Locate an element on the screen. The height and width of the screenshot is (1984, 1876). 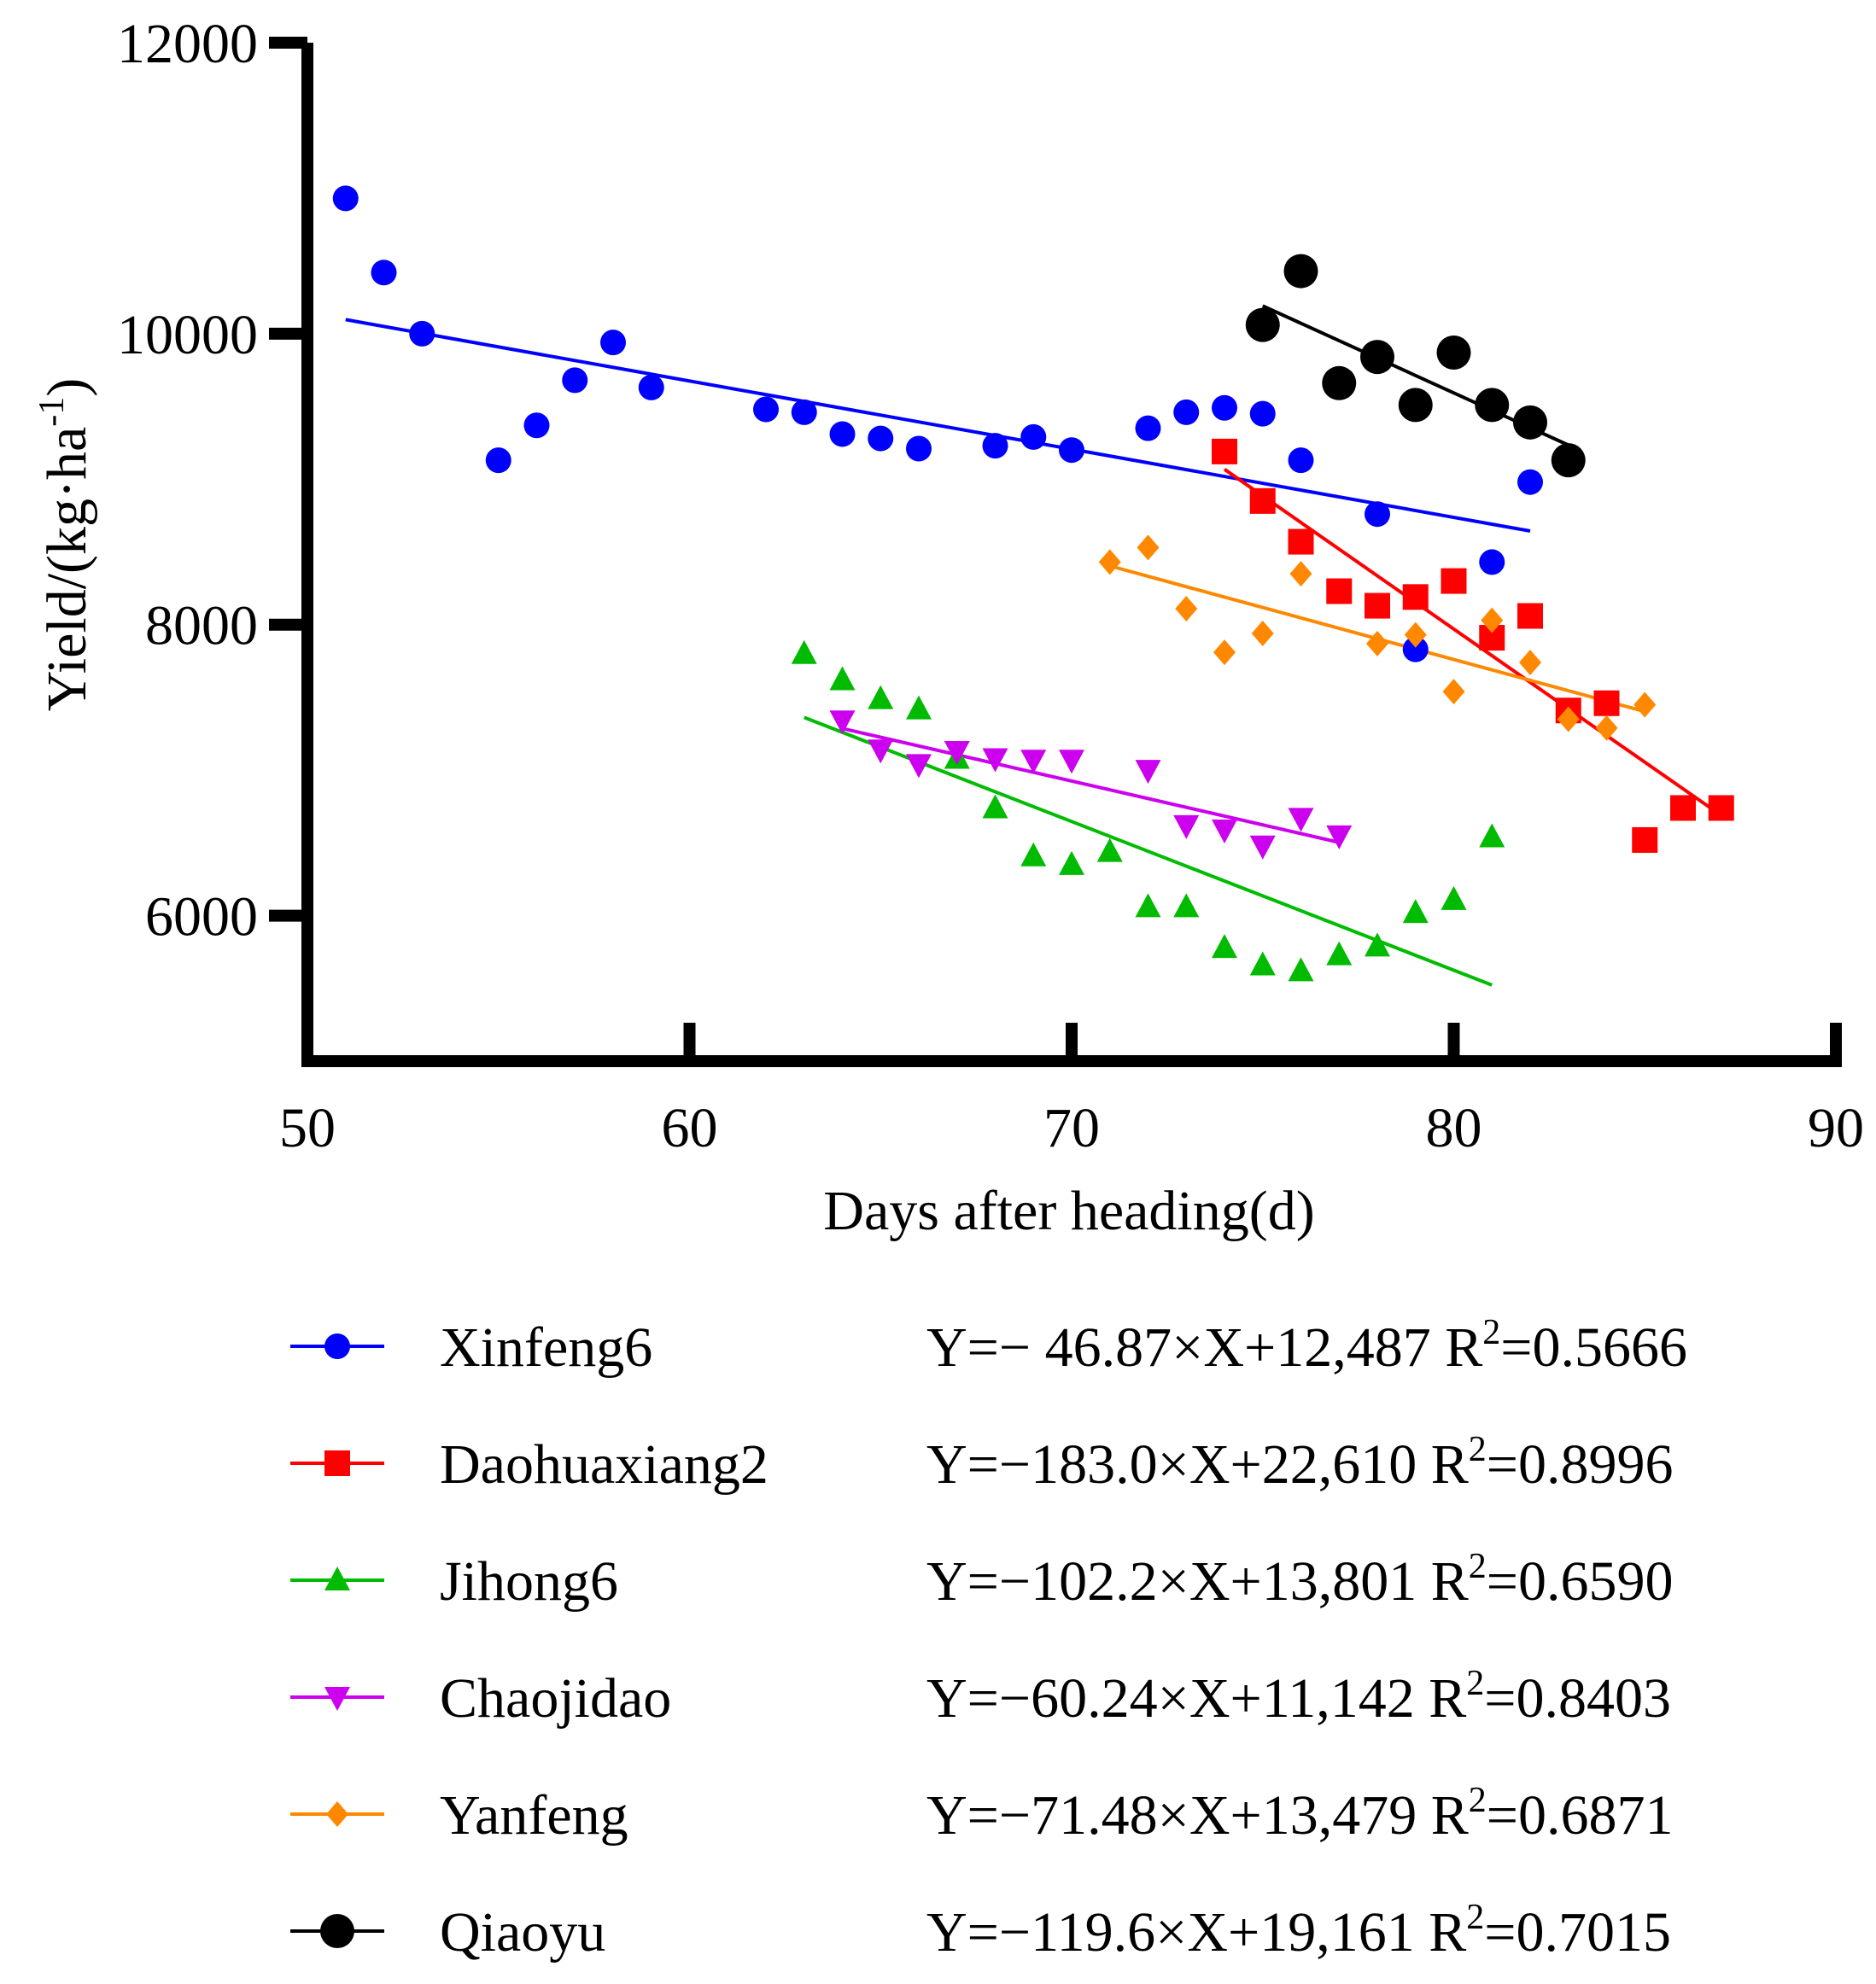
legend-equation: Y=−60.24×X+11,142 R2=0.8403 is located at coordinates (1298, 1697).